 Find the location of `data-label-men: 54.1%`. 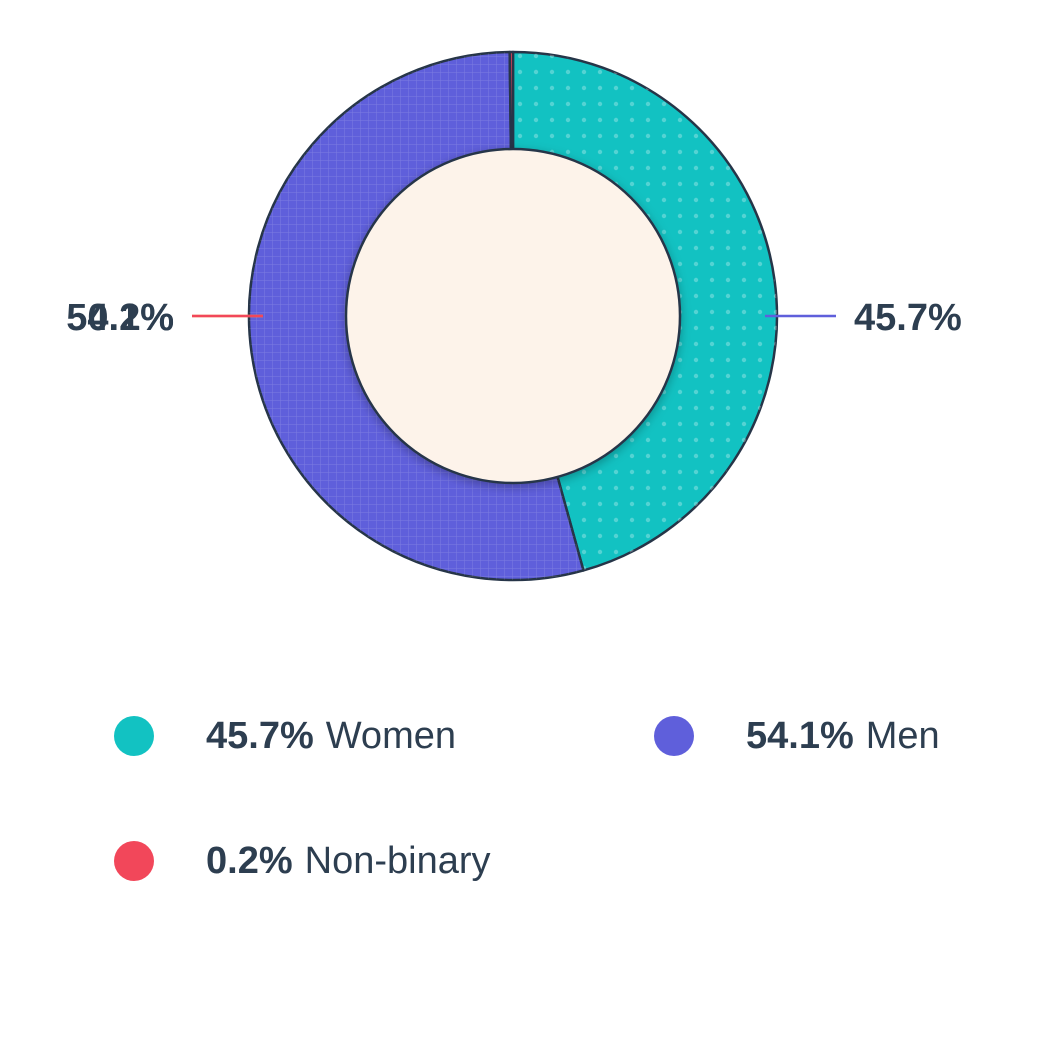

data-label-men: 54.1% is located at coordinates (120, 318).